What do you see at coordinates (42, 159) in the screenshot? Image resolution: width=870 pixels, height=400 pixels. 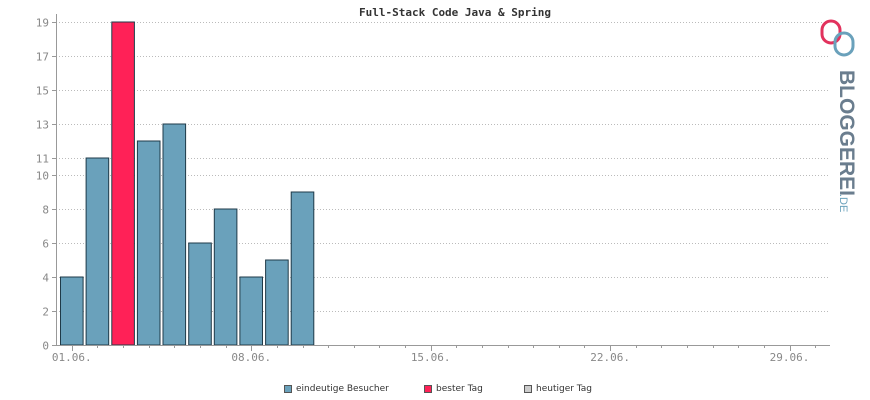 I see `y-tick-label: 11` at bounding box center [42, 159].